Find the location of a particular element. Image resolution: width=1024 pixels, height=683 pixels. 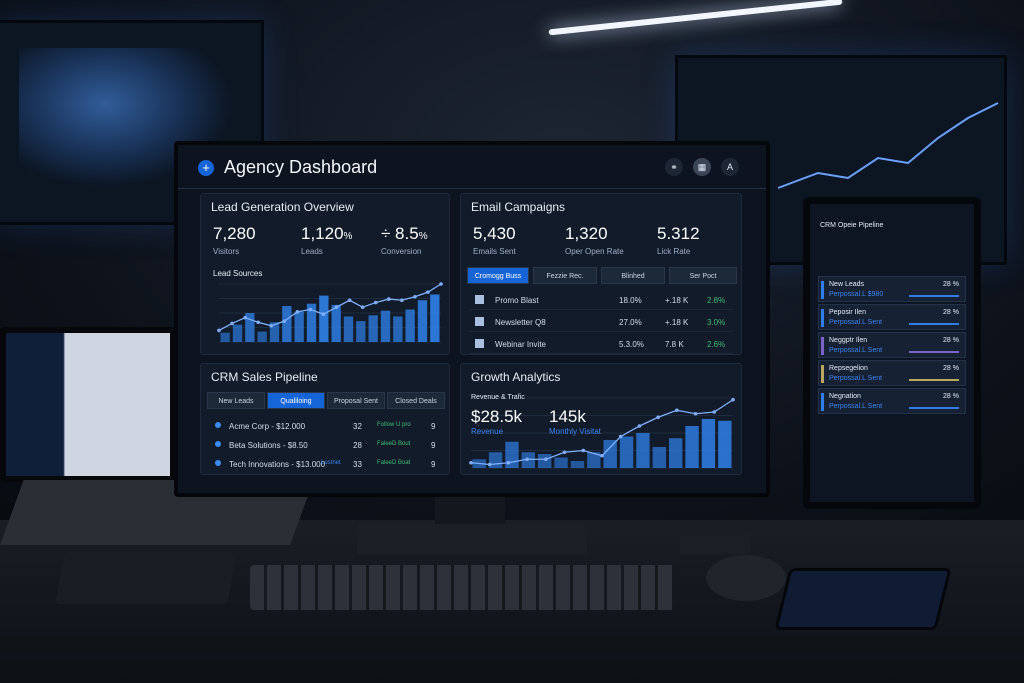

email-tab: Ser Poct is located at coordinates (703, 275).